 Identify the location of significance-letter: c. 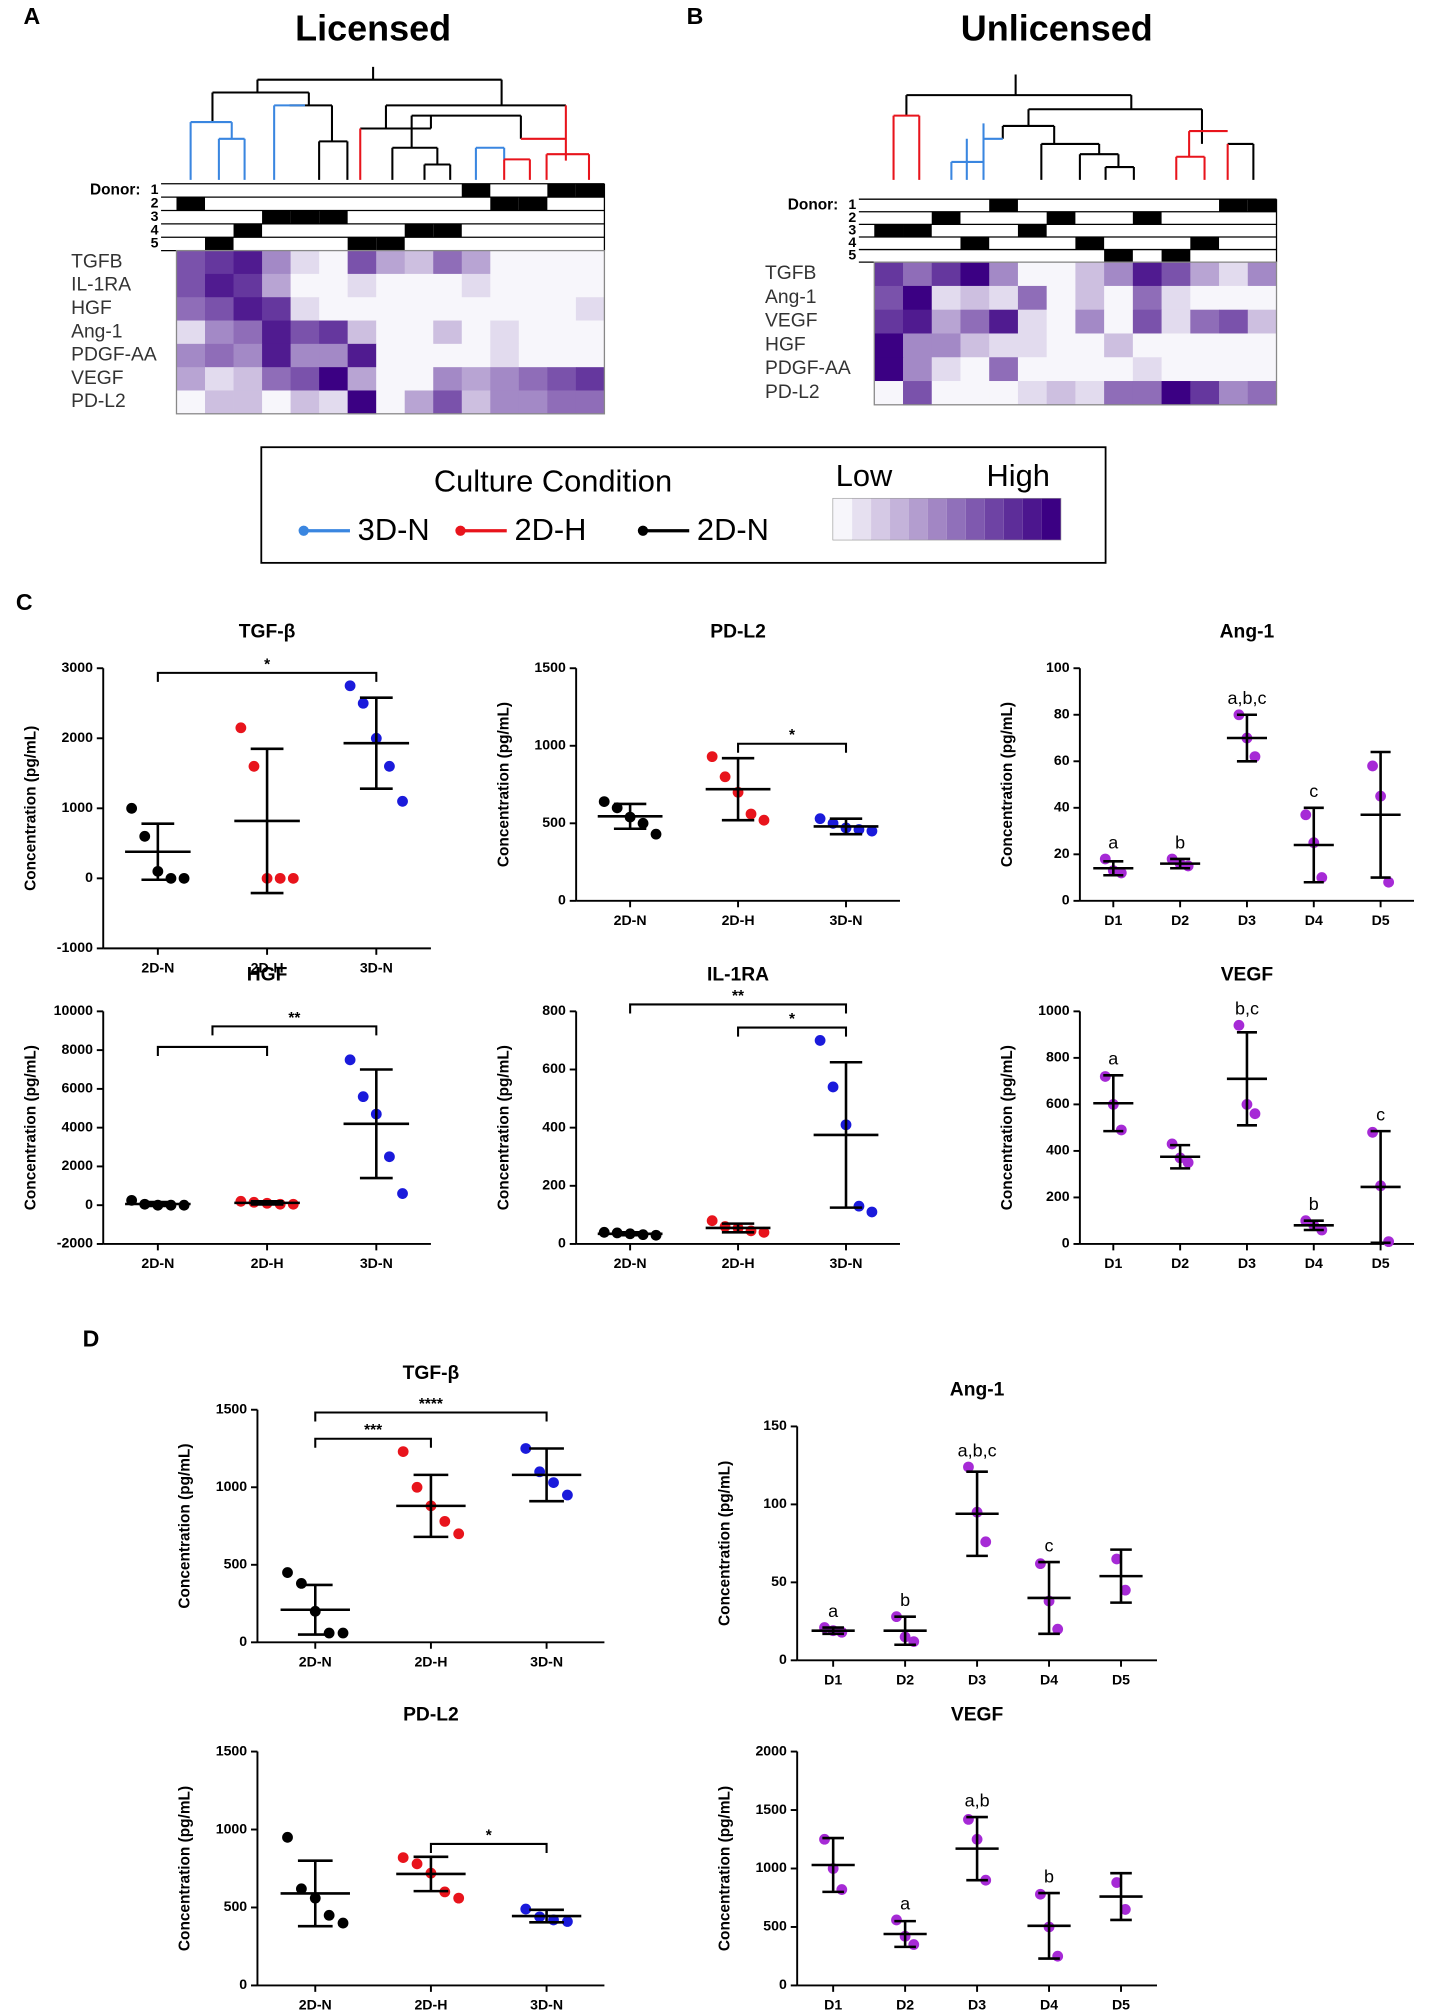
(1380, 1114).